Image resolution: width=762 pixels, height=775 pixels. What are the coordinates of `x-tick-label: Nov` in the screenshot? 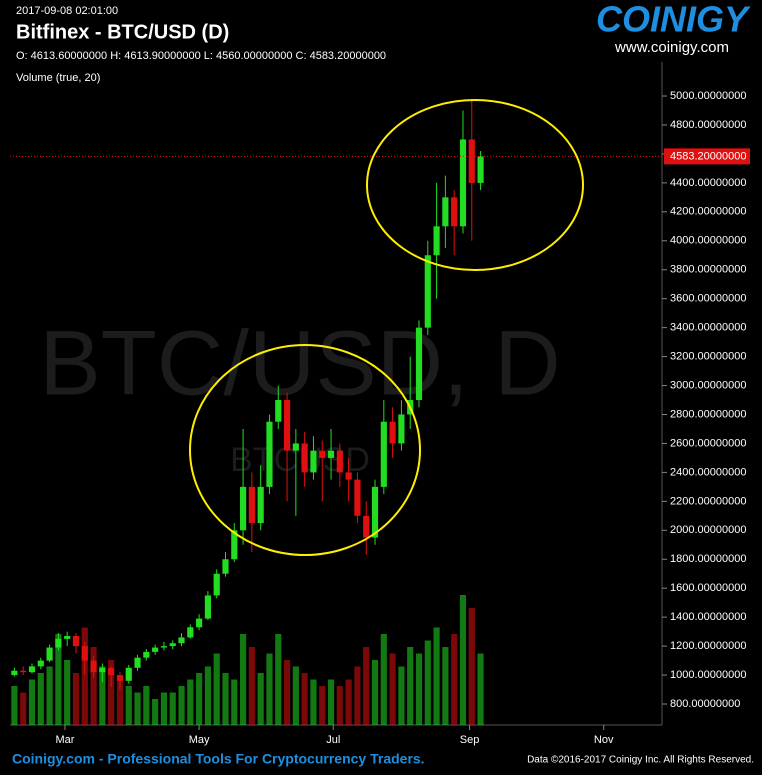 It's located at (604, 740).